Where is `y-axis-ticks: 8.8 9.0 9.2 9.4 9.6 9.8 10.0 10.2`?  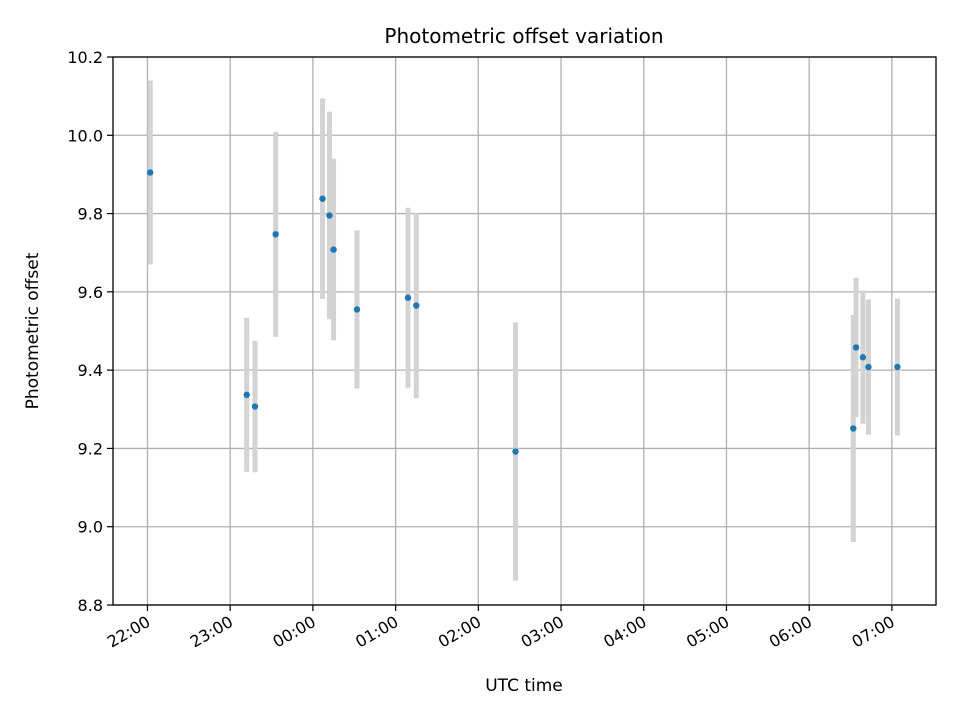
y-axis-ticks: 8.8 9.0 9.2 9.4 9.6 9.8 10.0 10.2 is located at coordinates (90, 331).